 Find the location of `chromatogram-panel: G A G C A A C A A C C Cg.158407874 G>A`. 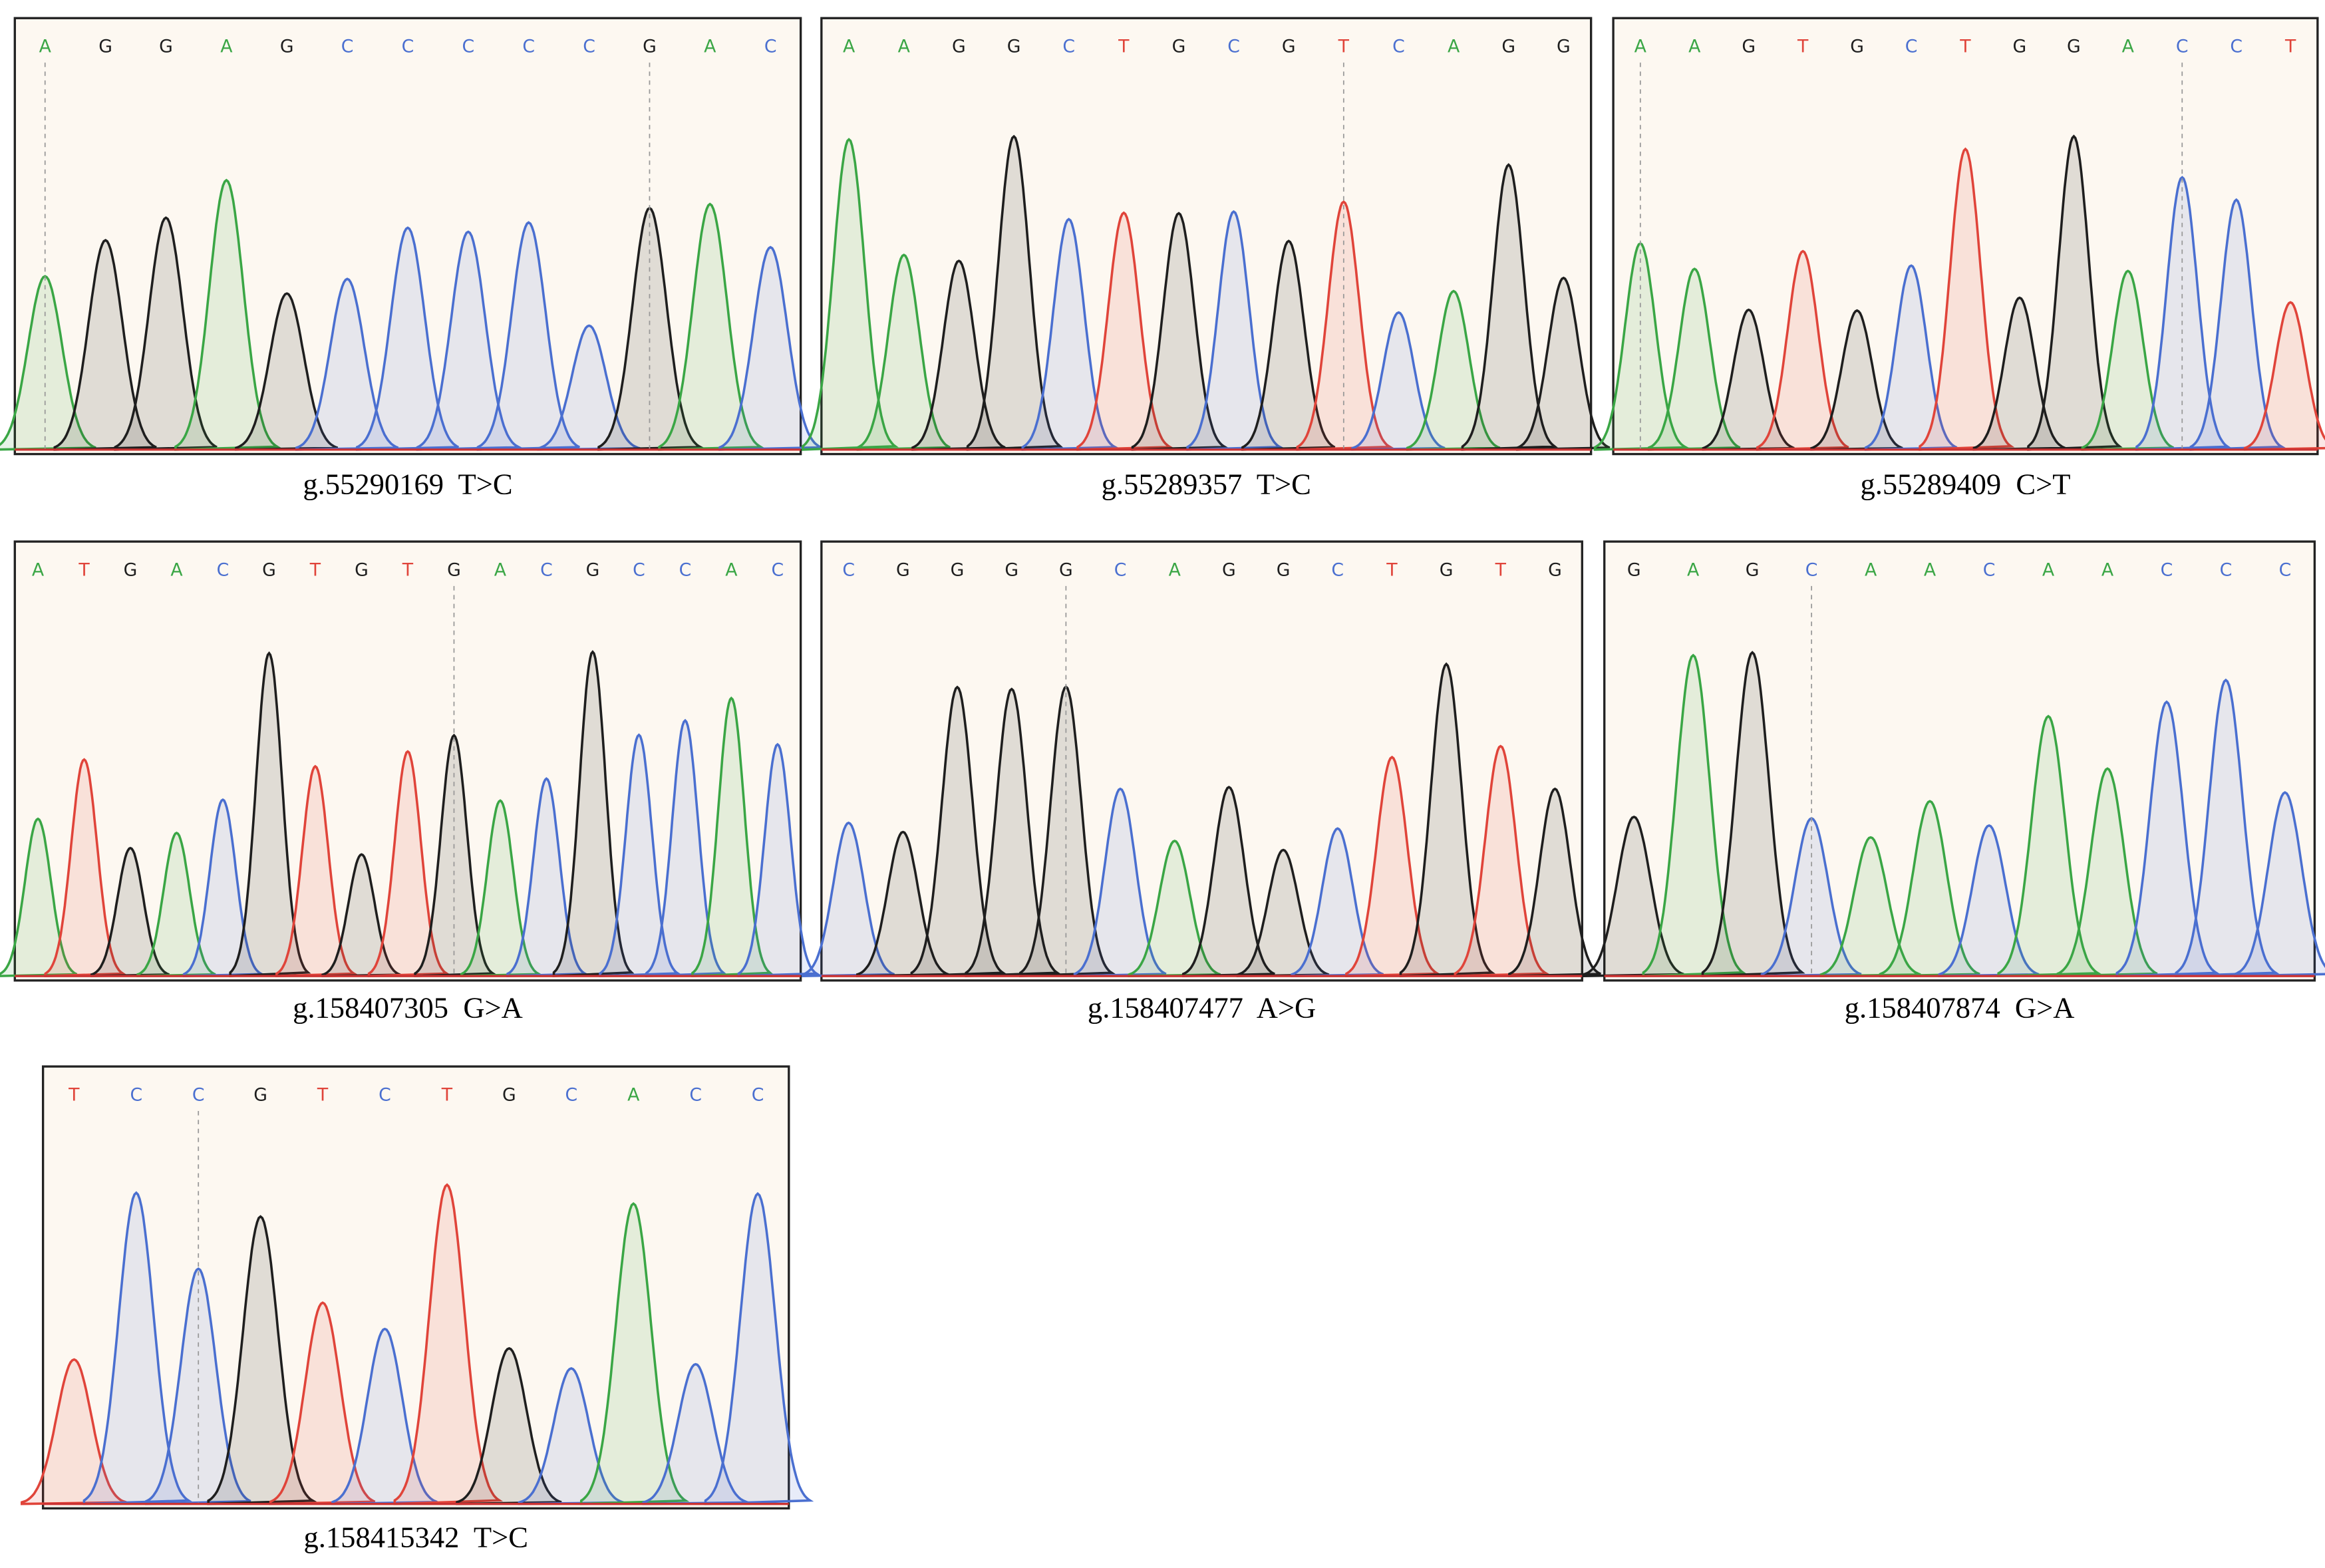

chromatogram-panel: G A G C A A C A A C C Cg.158407874 G>A is located at coordinates (1954, 782).